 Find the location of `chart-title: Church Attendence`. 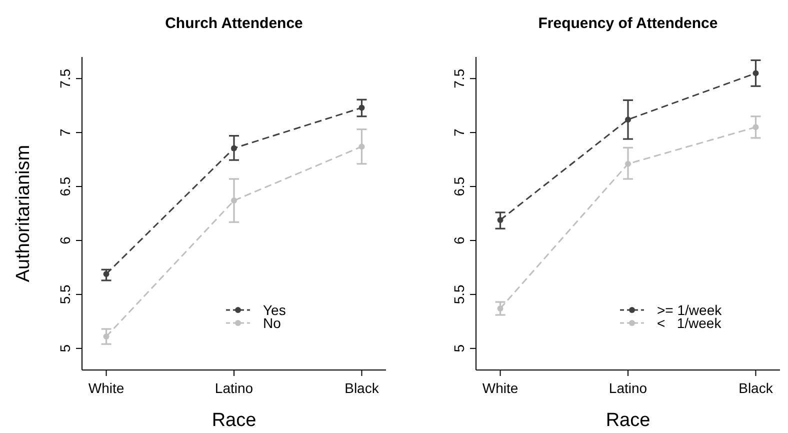

chart-title: Church Attendence is located at coordinates (234, 23).